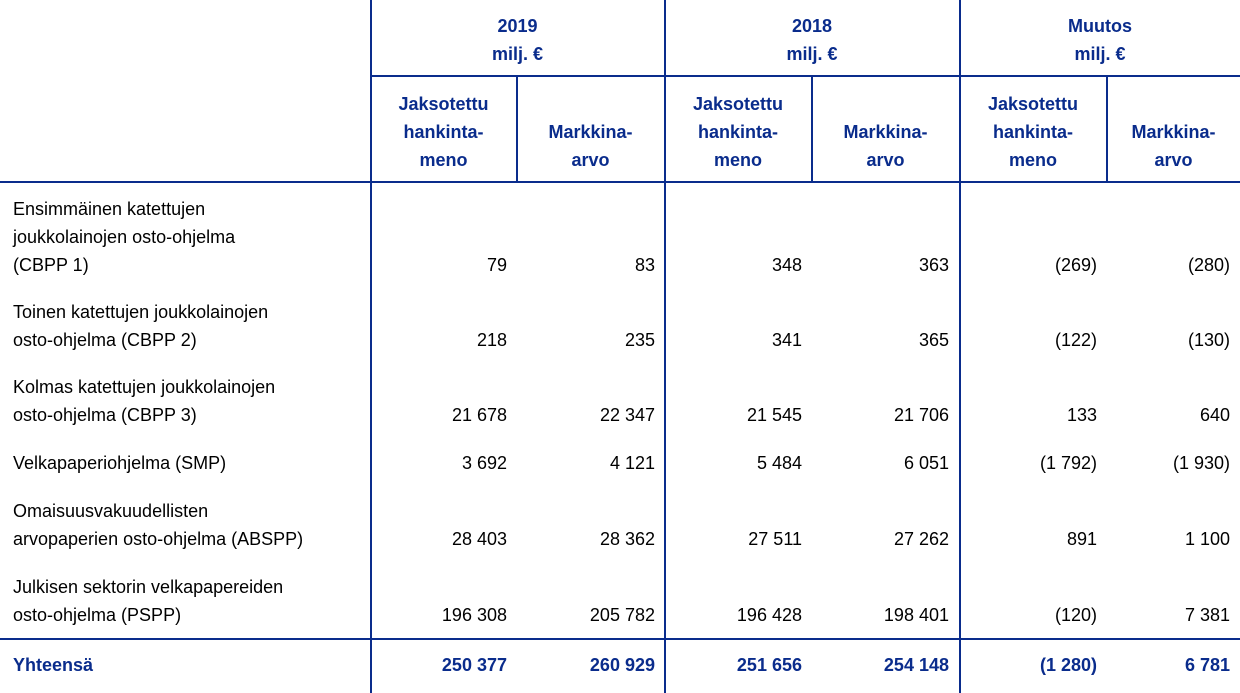  I want to click on table-cell: 21 545, so click(774, 415).